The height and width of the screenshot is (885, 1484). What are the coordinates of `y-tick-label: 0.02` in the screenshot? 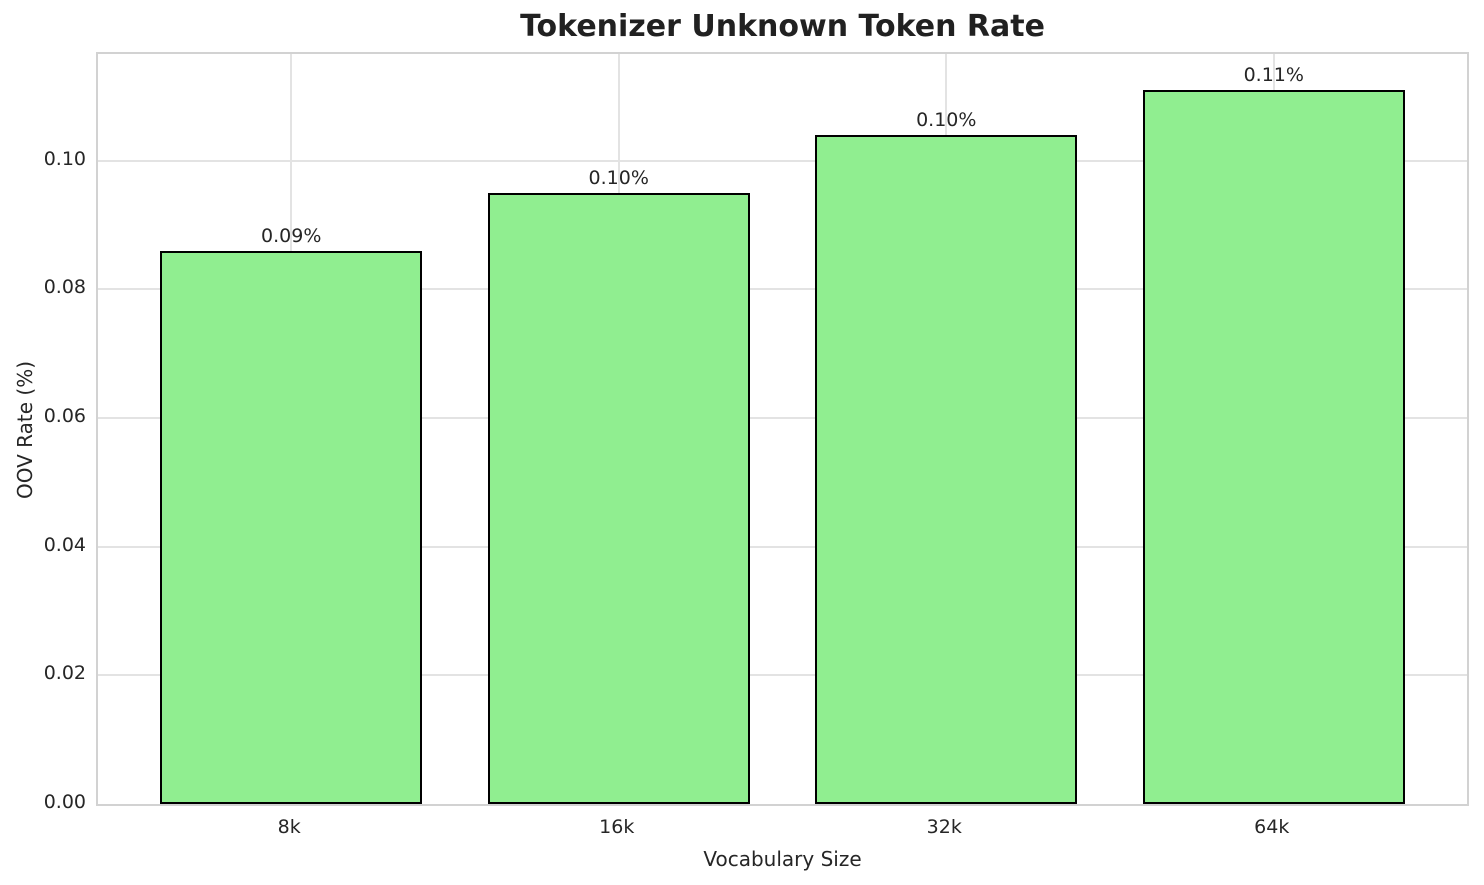 It's located at (64, 673).